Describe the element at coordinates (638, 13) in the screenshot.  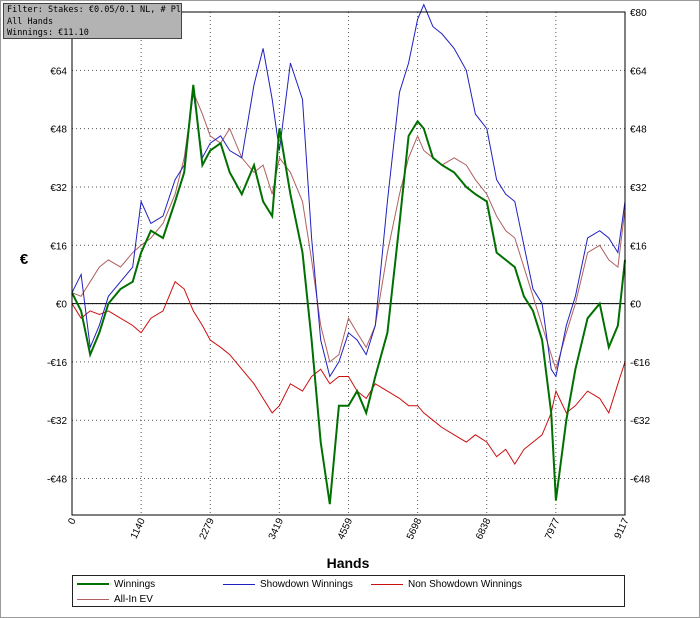
I see `y-tick-label-right: €80` at that location.